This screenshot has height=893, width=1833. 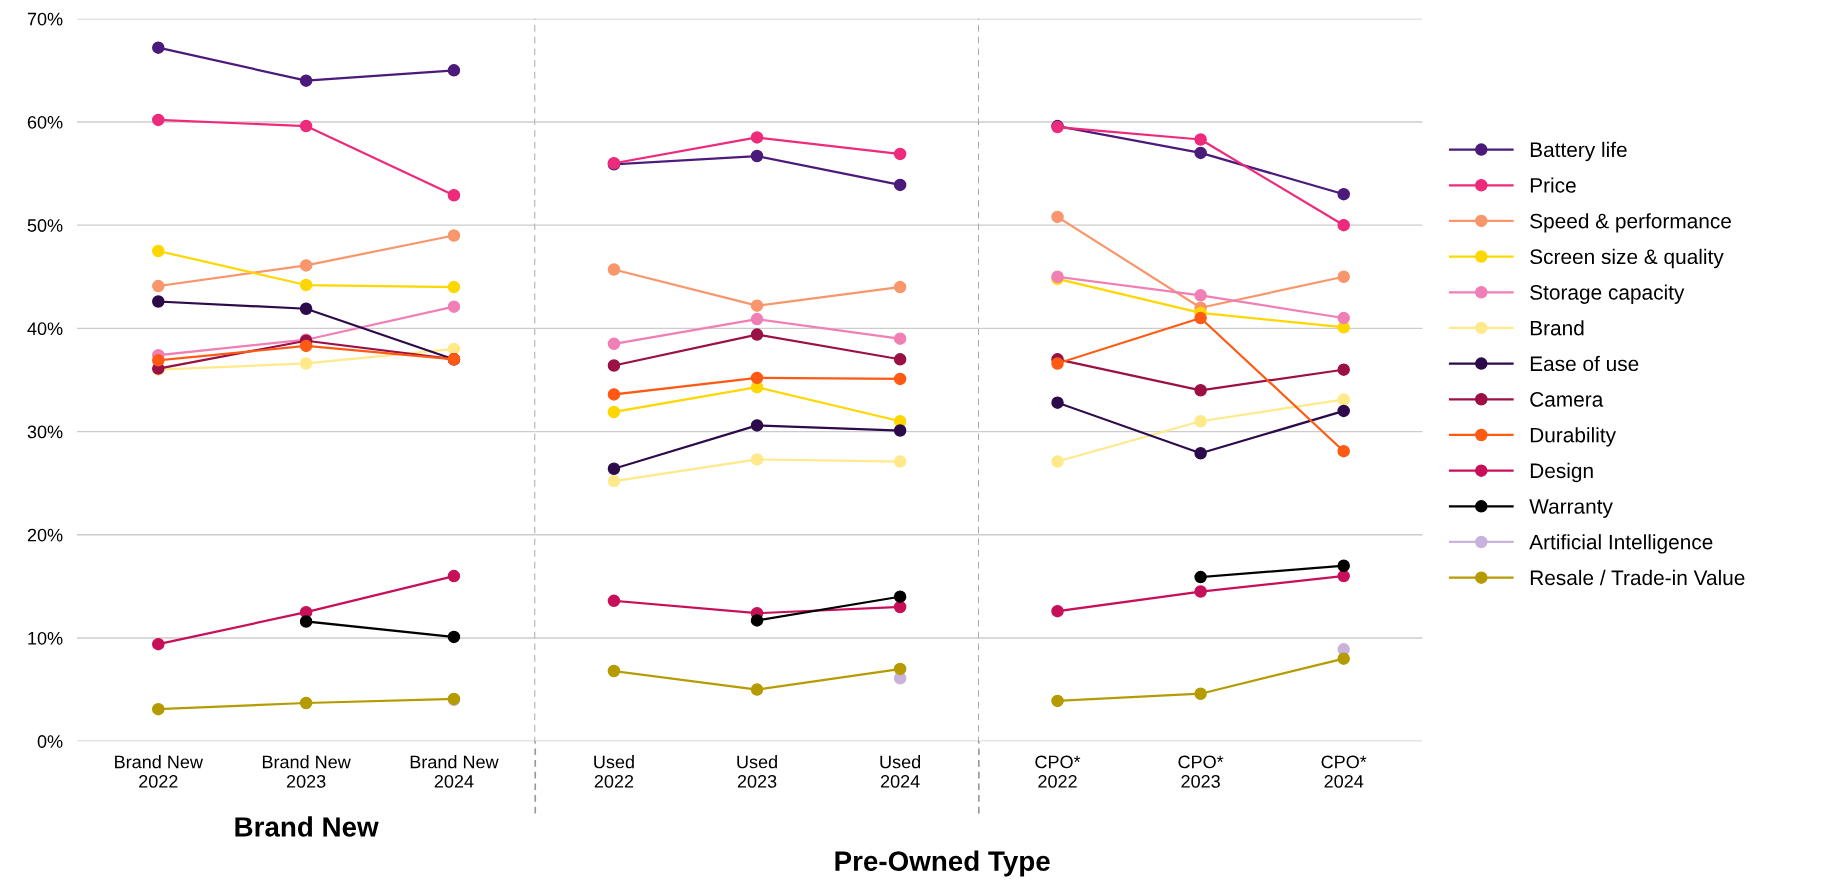 I want to click on legend-label: Durability, so click(x=1573, y=437).